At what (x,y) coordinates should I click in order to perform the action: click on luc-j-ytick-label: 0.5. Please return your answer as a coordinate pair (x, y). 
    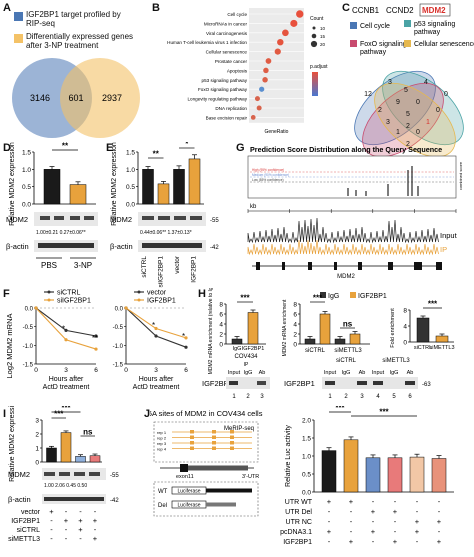
    Looking at the image, I should click on (306, 475).